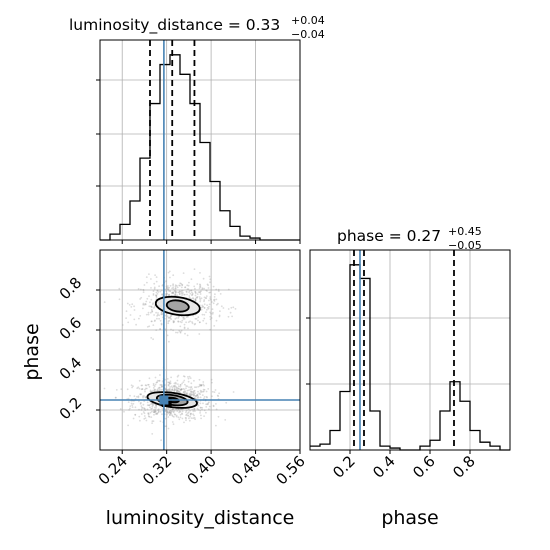 This screenshot has height=550, width=550. Describe the element at coordinates (71, 289) in the screenshot. I see `y-tick-label-phase: 0.8` at that location.